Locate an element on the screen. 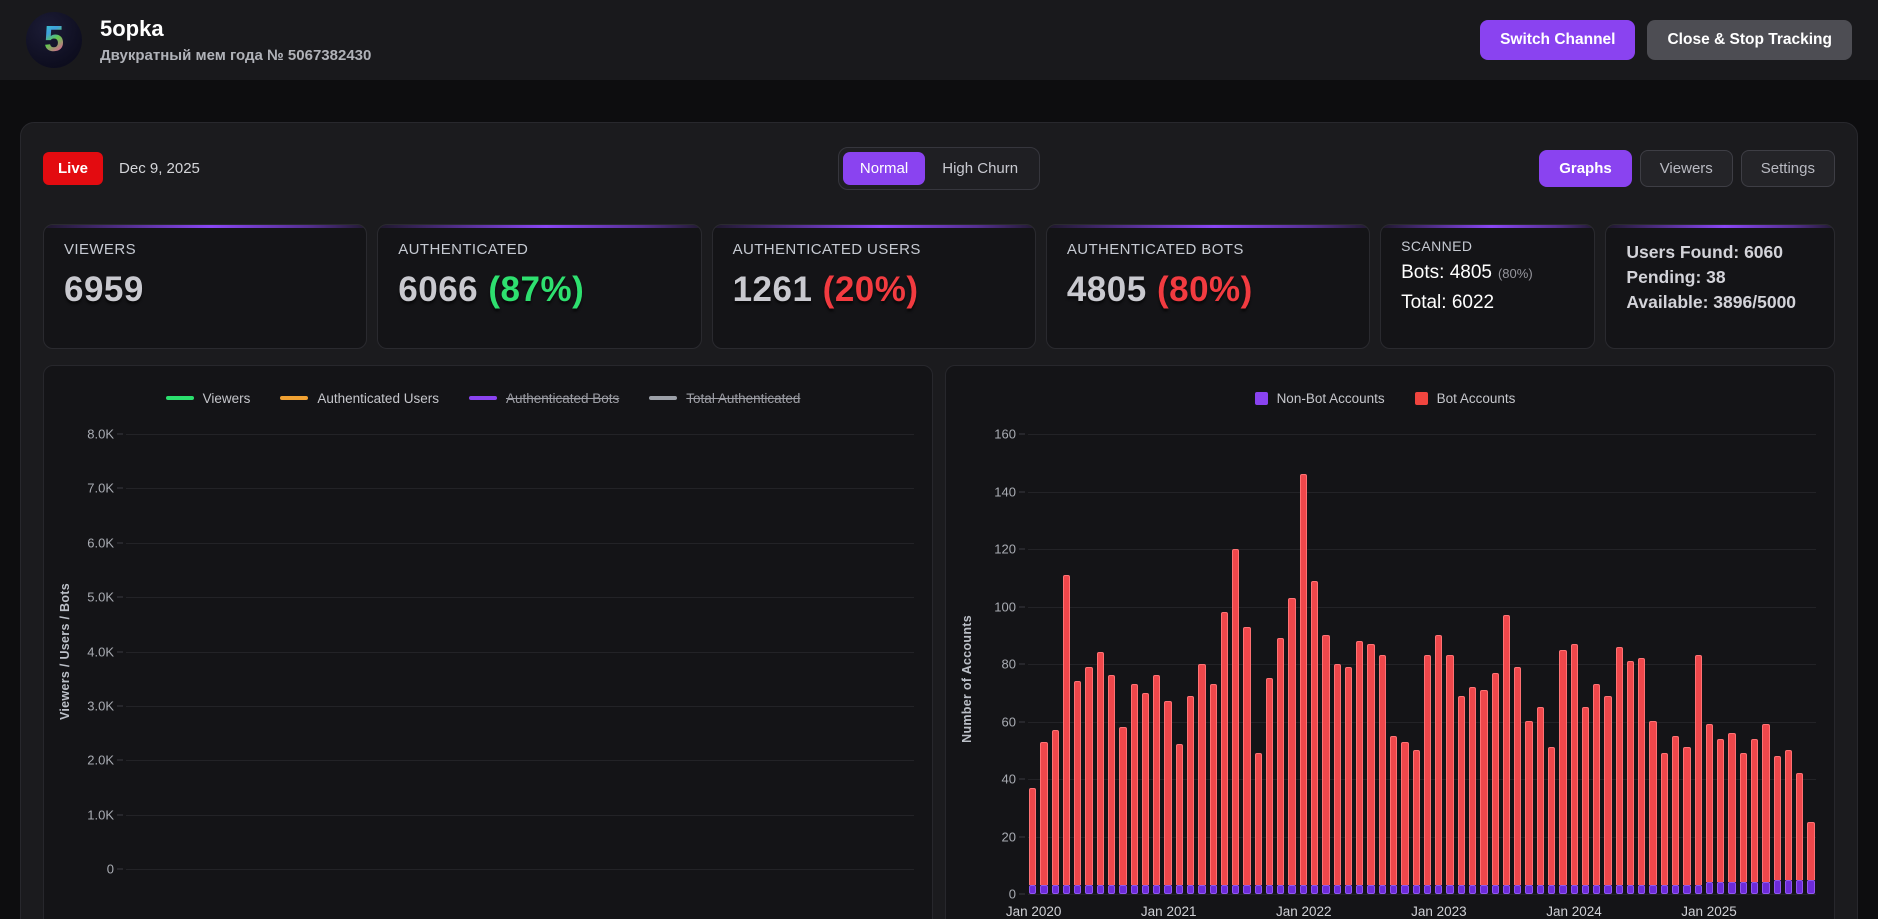 This screenshot has width=1878, height=919. legend-label: Non-Bot Accounts is located at coordinates (1330, 398).